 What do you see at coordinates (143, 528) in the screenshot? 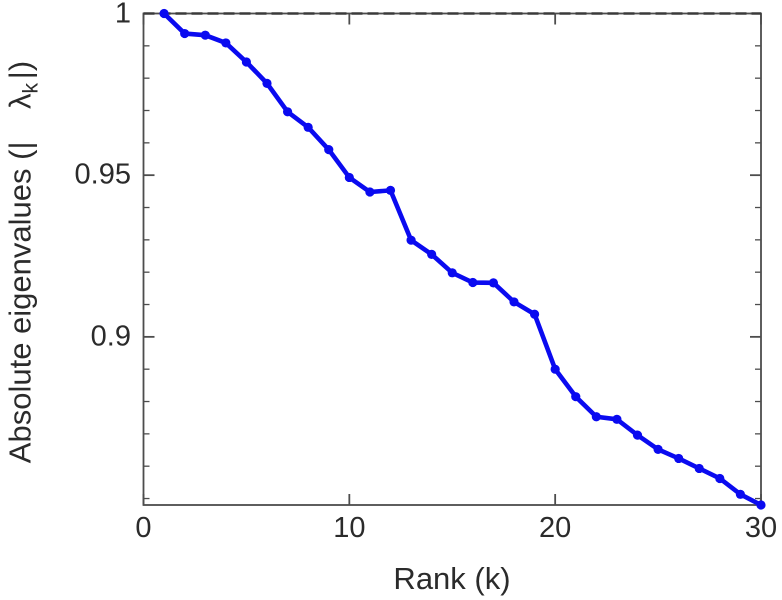
I see `x-tick-label: 0` at bounding box center [143, 528].